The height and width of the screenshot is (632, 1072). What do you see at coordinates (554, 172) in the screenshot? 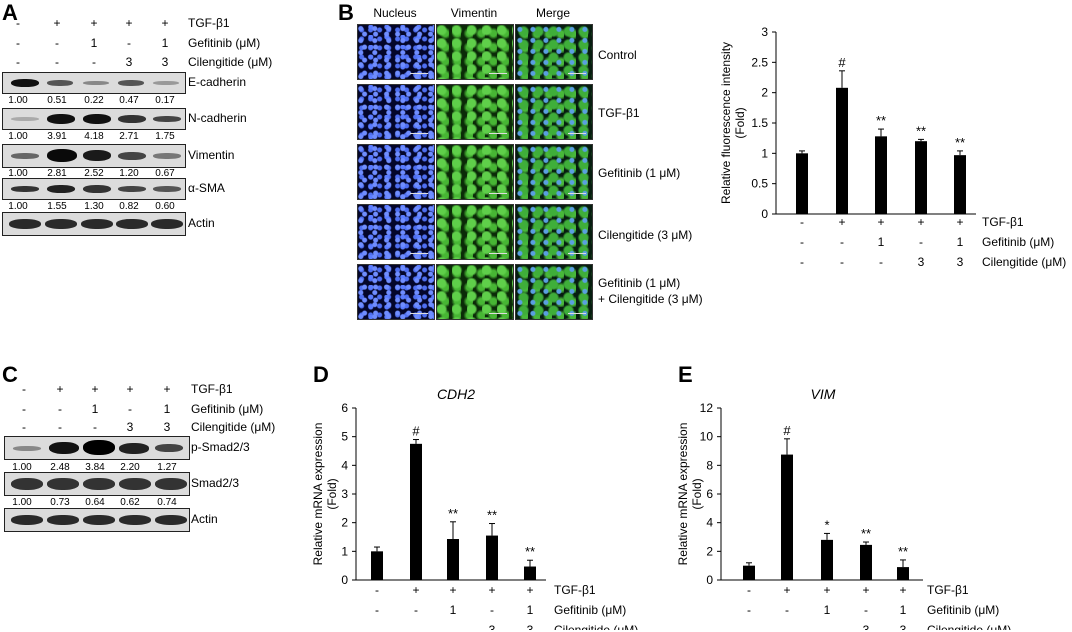
I see `micrograph-merge` at bounding box center [554, 172].